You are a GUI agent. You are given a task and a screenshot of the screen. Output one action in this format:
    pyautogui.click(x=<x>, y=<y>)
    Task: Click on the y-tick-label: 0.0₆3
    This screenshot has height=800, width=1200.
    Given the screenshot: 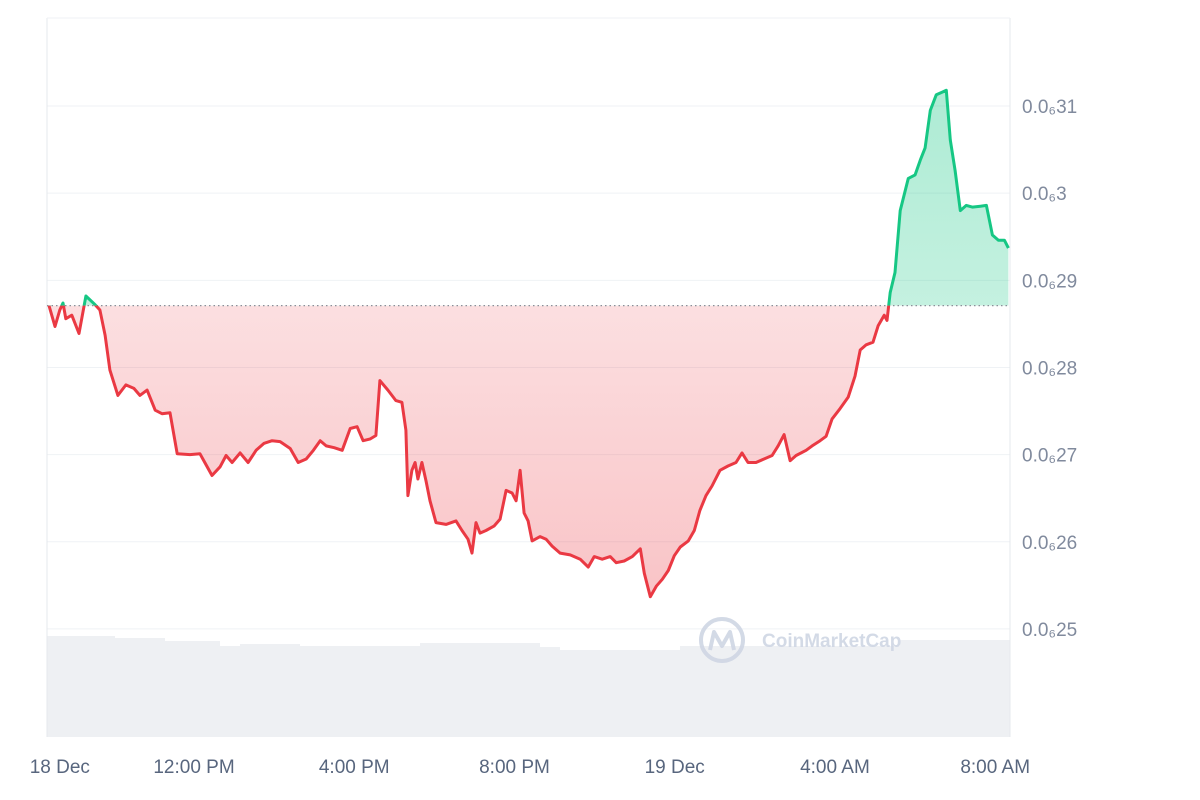 What is the action you would take?
    pyautogui.click(x=1044, y=194)
    